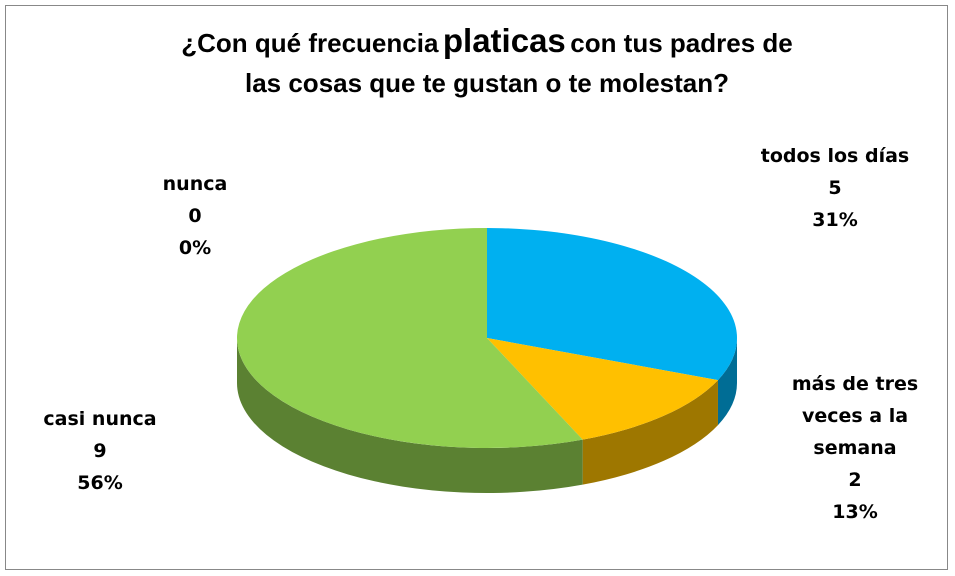 This screenshot has width=955, height=576. Describe the element at coordinates (835, 220) in the screenshot. I see `label-percent: 31%` at that location.